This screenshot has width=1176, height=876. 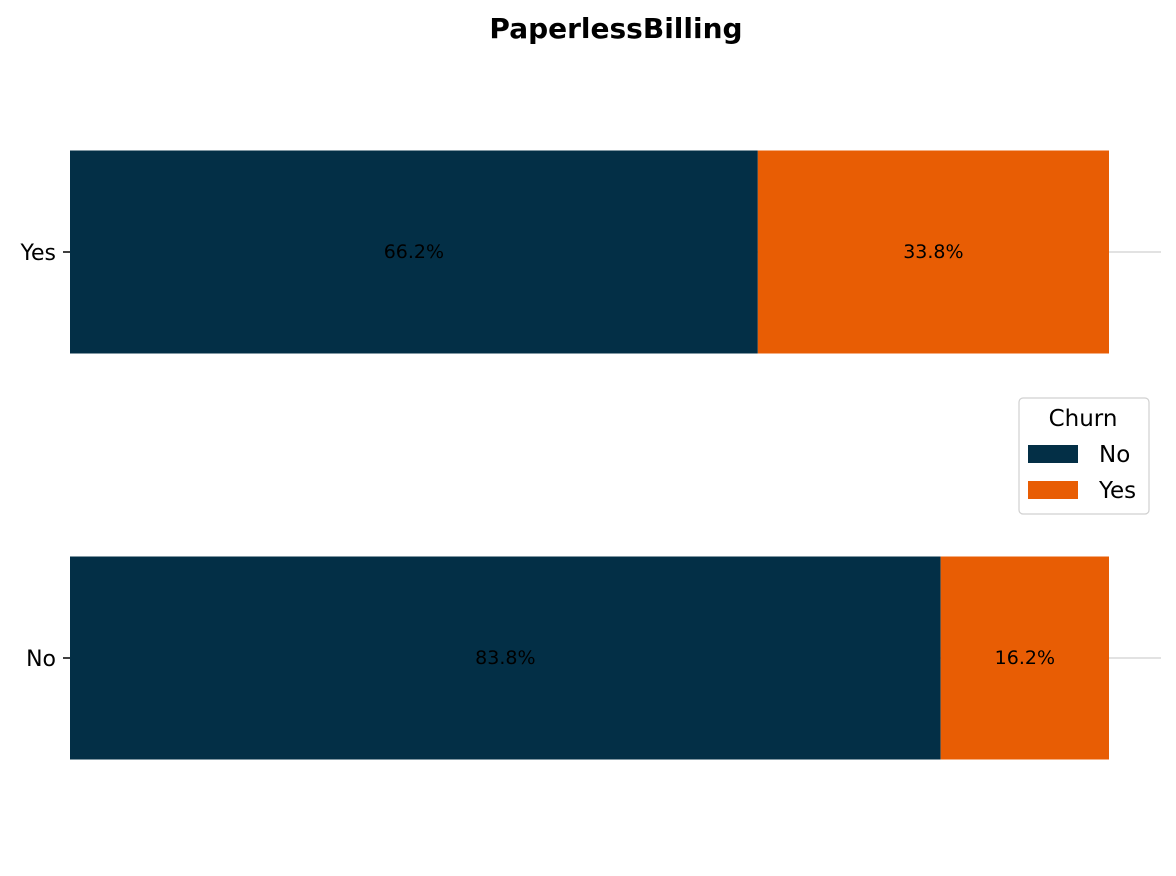 I want to click on chart-title: PaperlessBilling, so click(x=615, y=28).